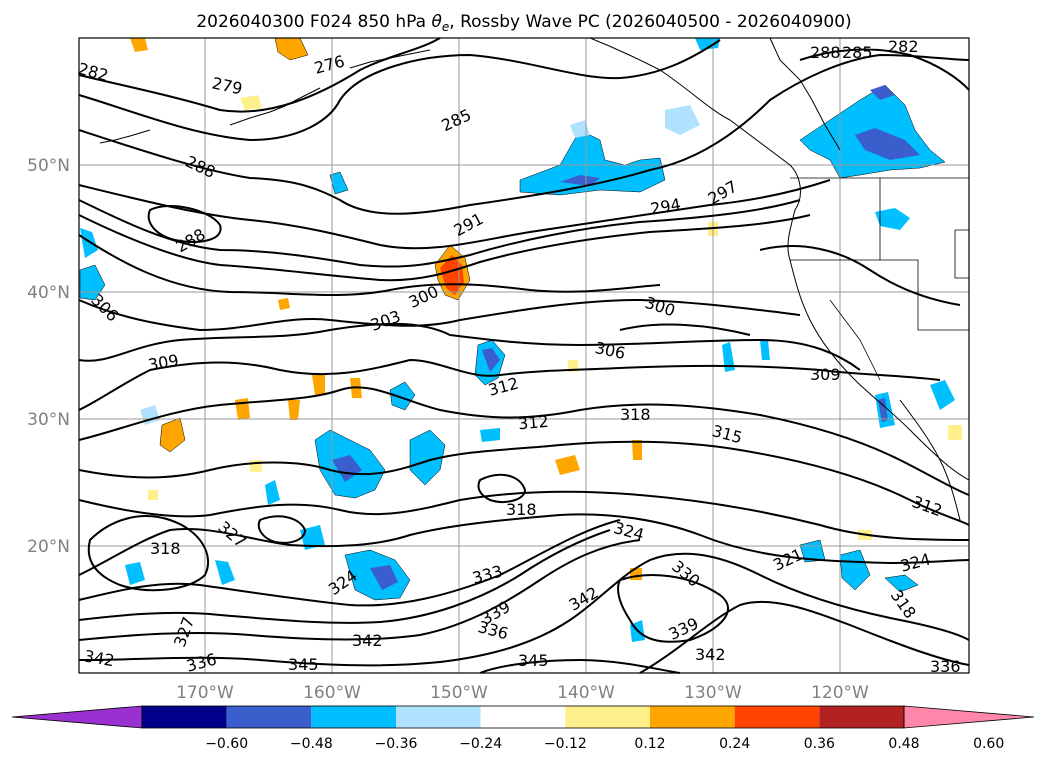  I want to click on lon-label: 150°W, so click(459, 693).